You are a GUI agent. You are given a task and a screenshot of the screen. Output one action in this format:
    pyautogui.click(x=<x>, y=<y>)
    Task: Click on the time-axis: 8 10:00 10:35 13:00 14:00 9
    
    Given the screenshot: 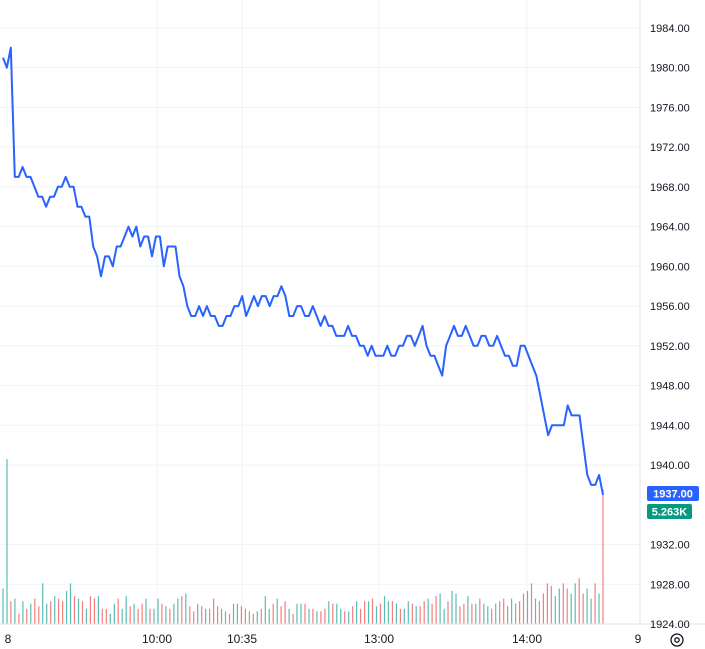 What is the action you would take?
    pyautogui.click(x=323, y=639)
    